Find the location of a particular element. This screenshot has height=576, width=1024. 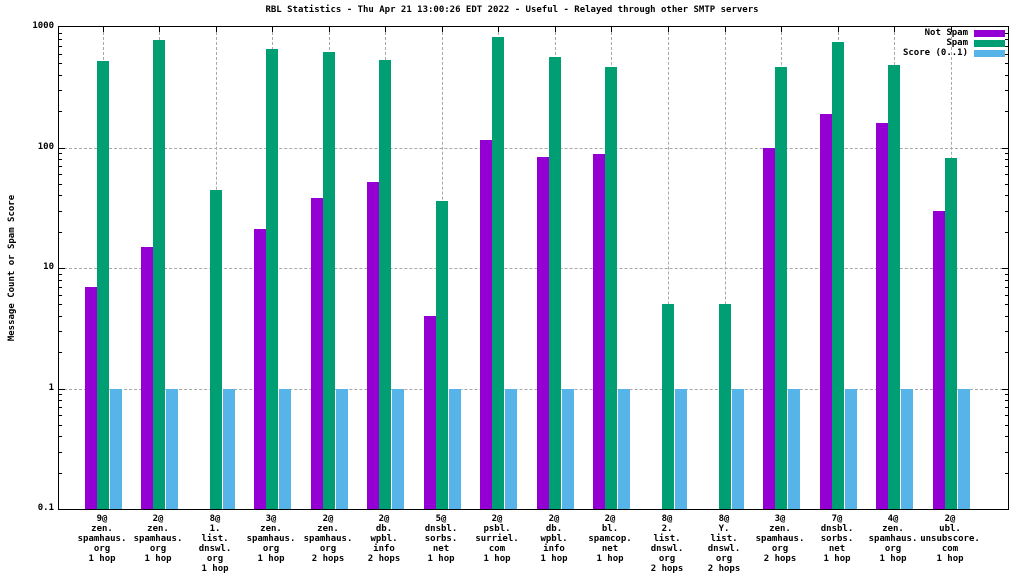

x-category-label: 2@ zen. spamhaus. org 1 hop is located at coordinates (158, 539).